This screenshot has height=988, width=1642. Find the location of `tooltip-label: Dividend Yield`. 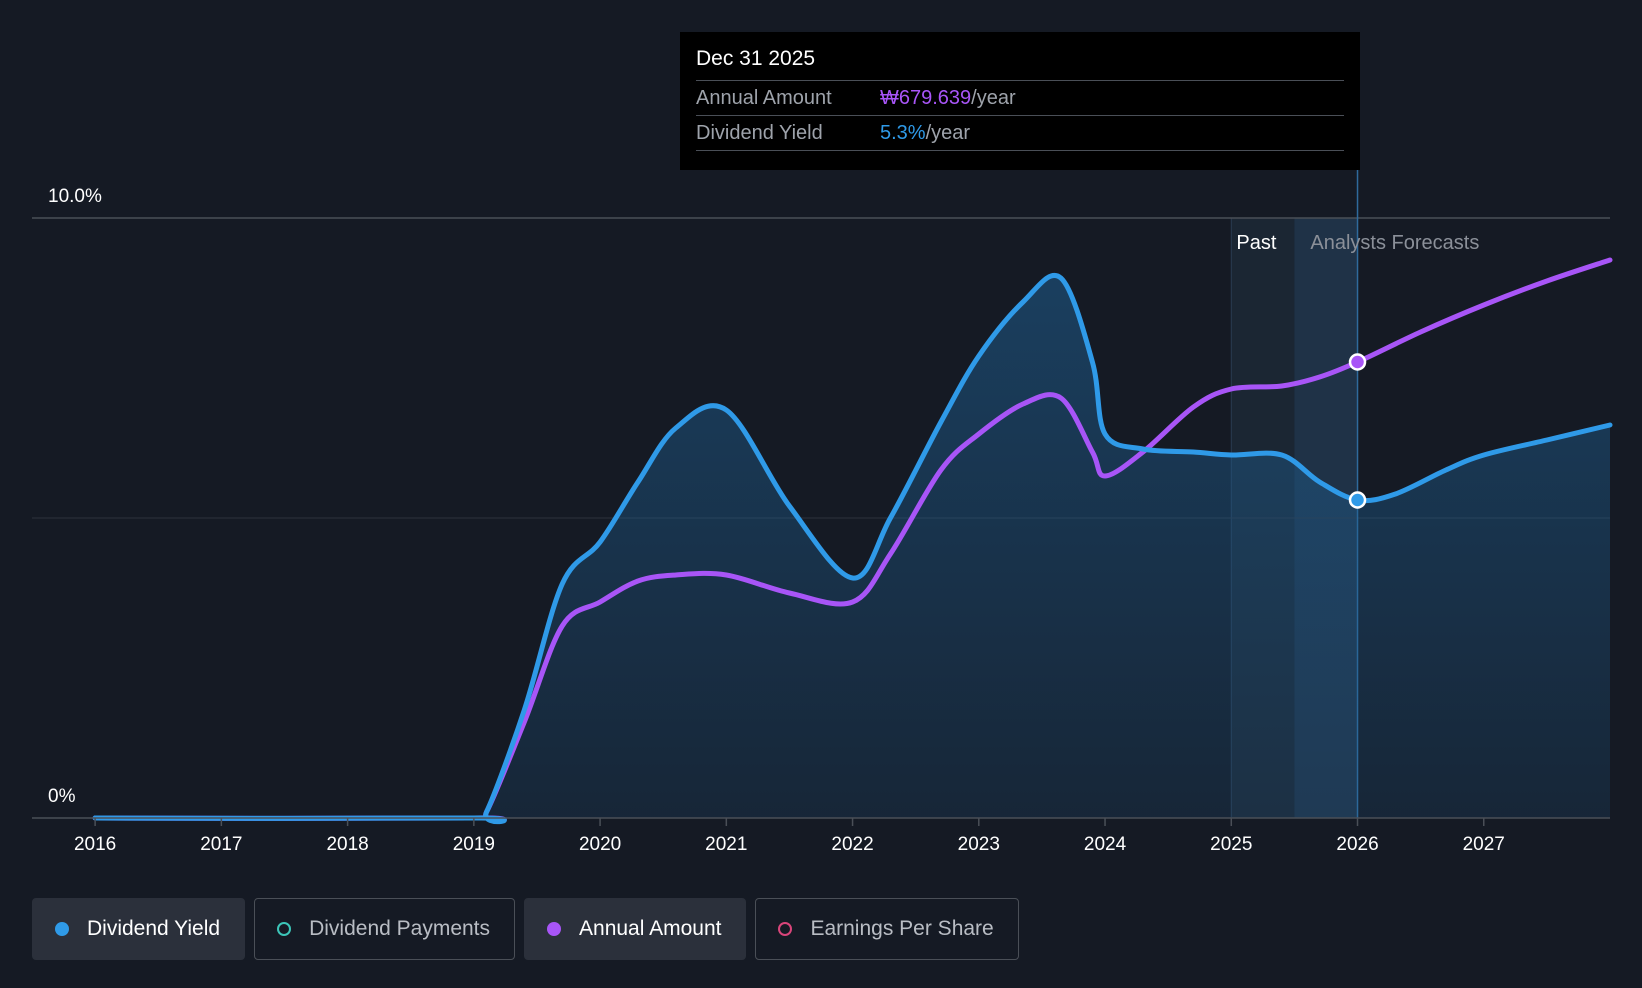

tooltip-label: Dividend Yield is located at coordinates (759, 133).